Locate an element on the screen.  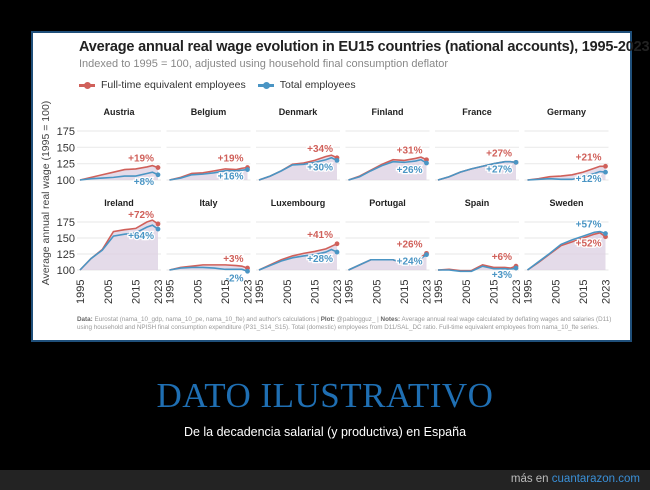
line-total-denmark is located at coordinates (298, 168).